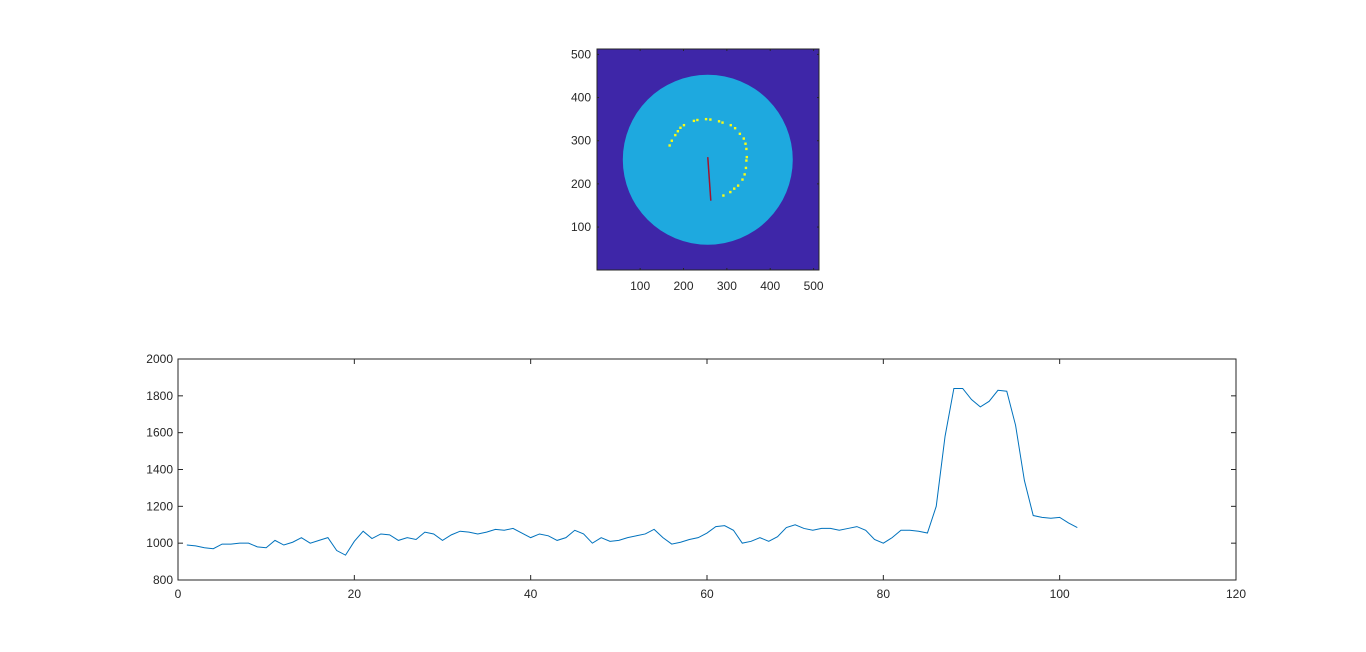 This screenshot has width=1366, height=652. What do you see at coordinates (1236, 594) in the screenshot?
I see `line-x-tick-label: 120` at bounding box center [1236, 594].